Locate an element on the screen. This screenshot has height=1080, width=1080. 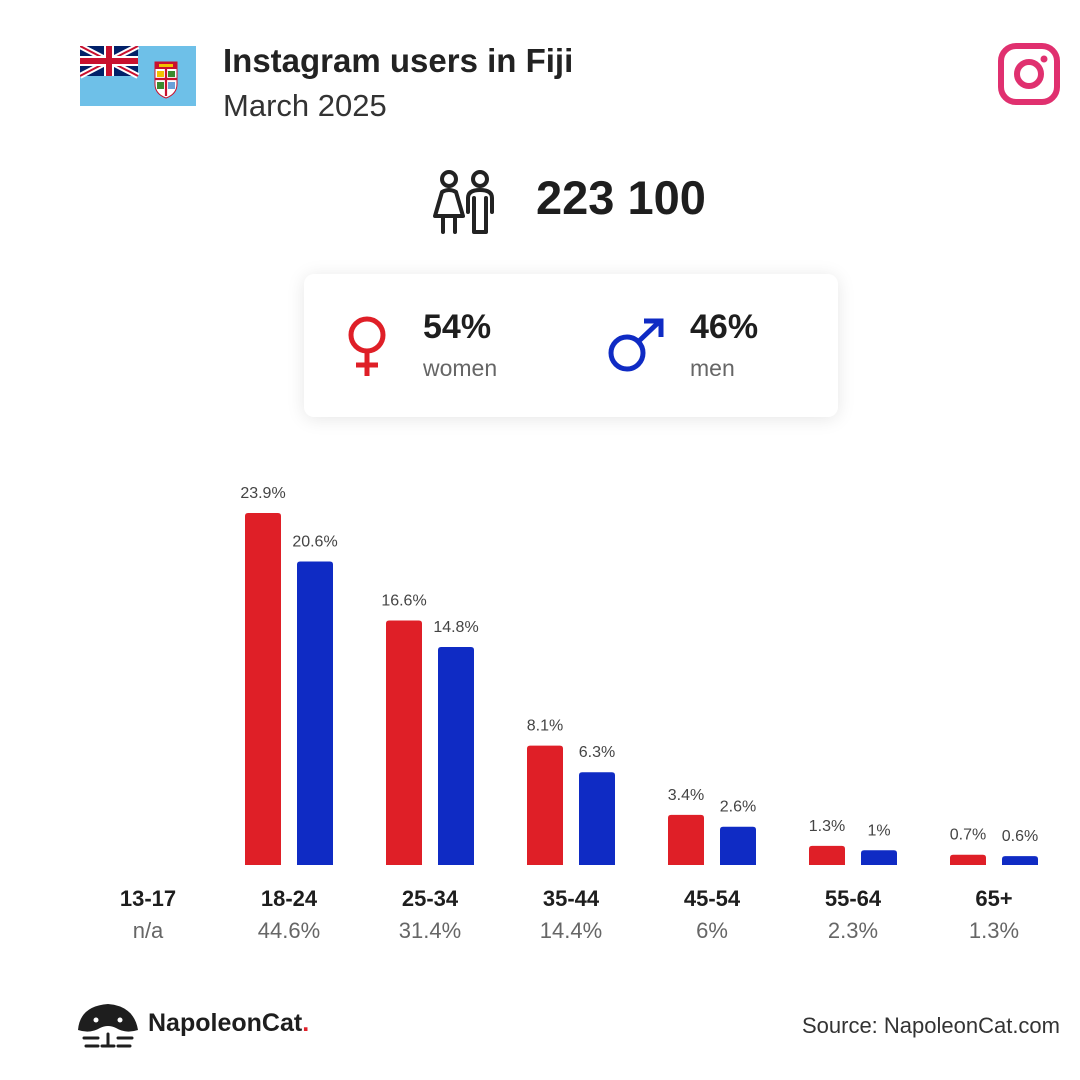
age-group-label: 35-44 is located at coordinates (571, 898).